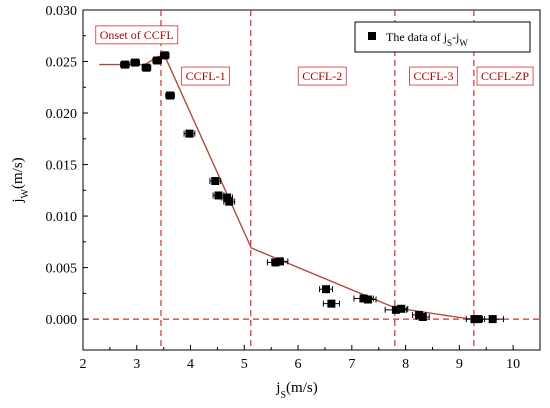  I want to click on x-tick-label-6: 8, so click(405, 364).